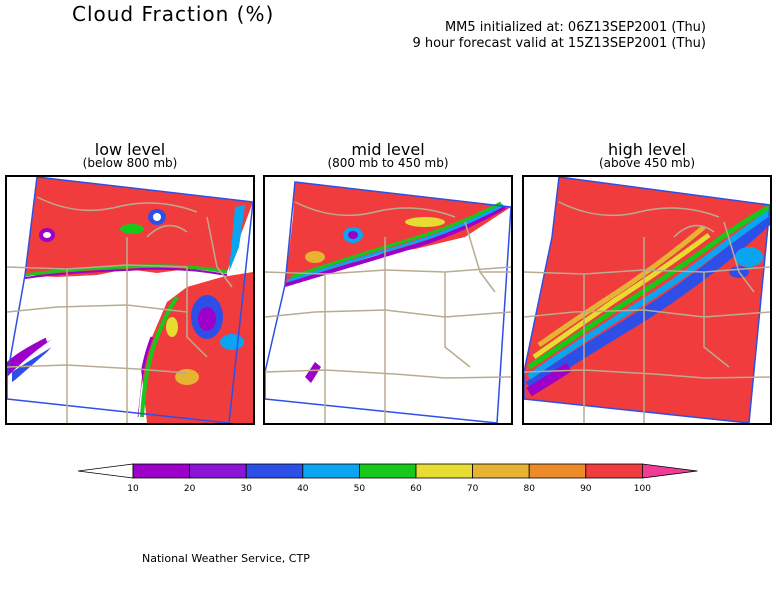 This screenshot has height=600, width=776. I want to click on high-cloud-orange-band, so click(621, 286).